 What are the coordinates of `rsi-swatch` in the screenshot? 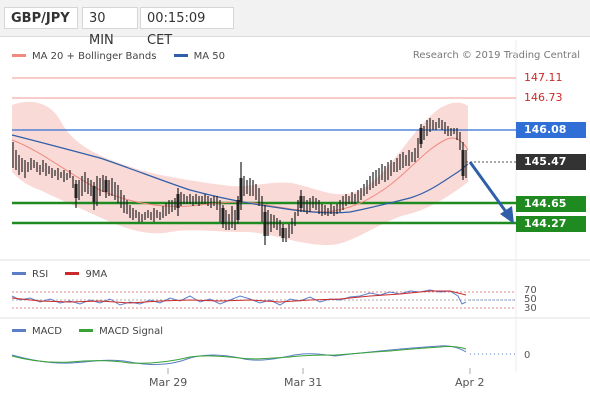 It's located at (19, 273).